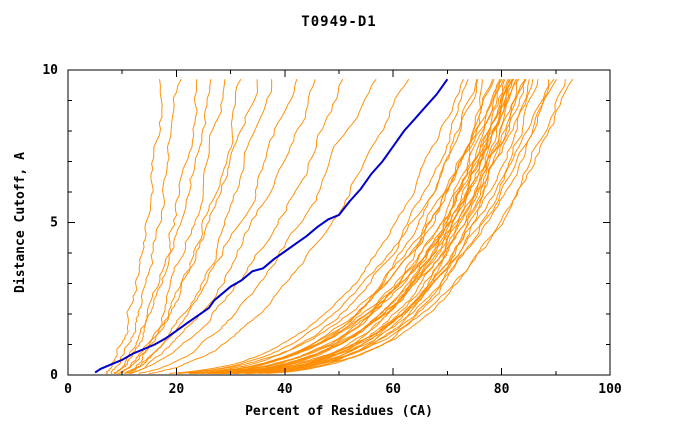 This screenshot has width=680, height=440. I want to click on x-axis-label: Percent of Residues (CA), so click(339, 411).